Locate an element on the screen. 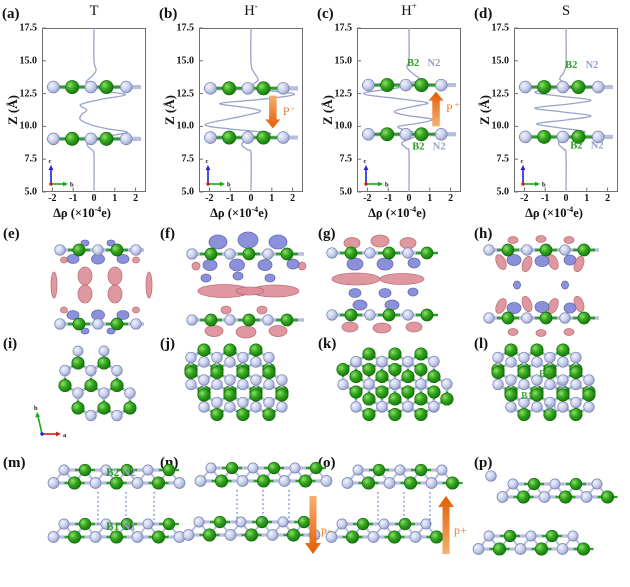  side-view-p is located at coordinates (545, 513).